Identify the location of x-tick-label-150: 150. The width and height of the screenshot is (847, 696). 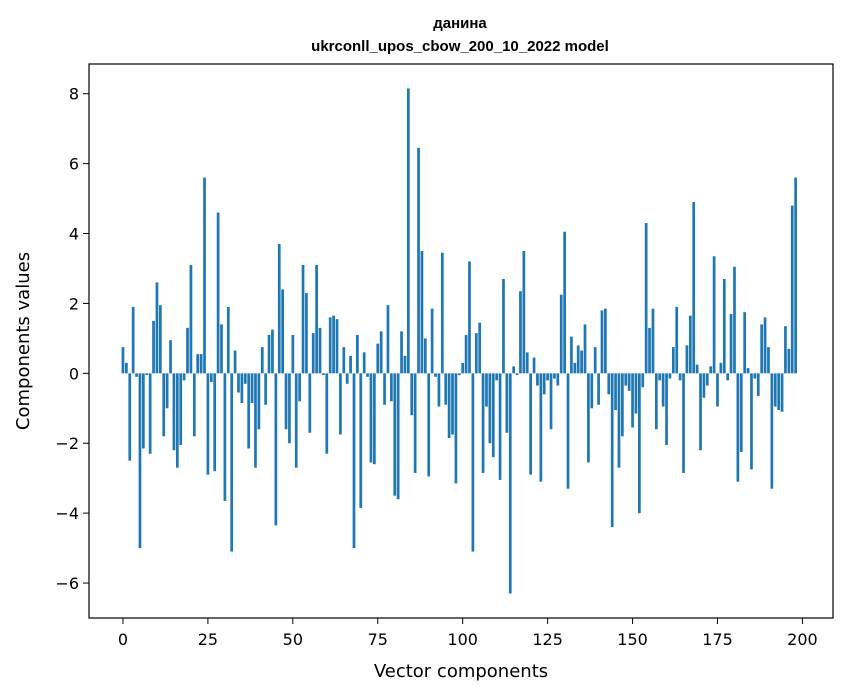
(632, 639).